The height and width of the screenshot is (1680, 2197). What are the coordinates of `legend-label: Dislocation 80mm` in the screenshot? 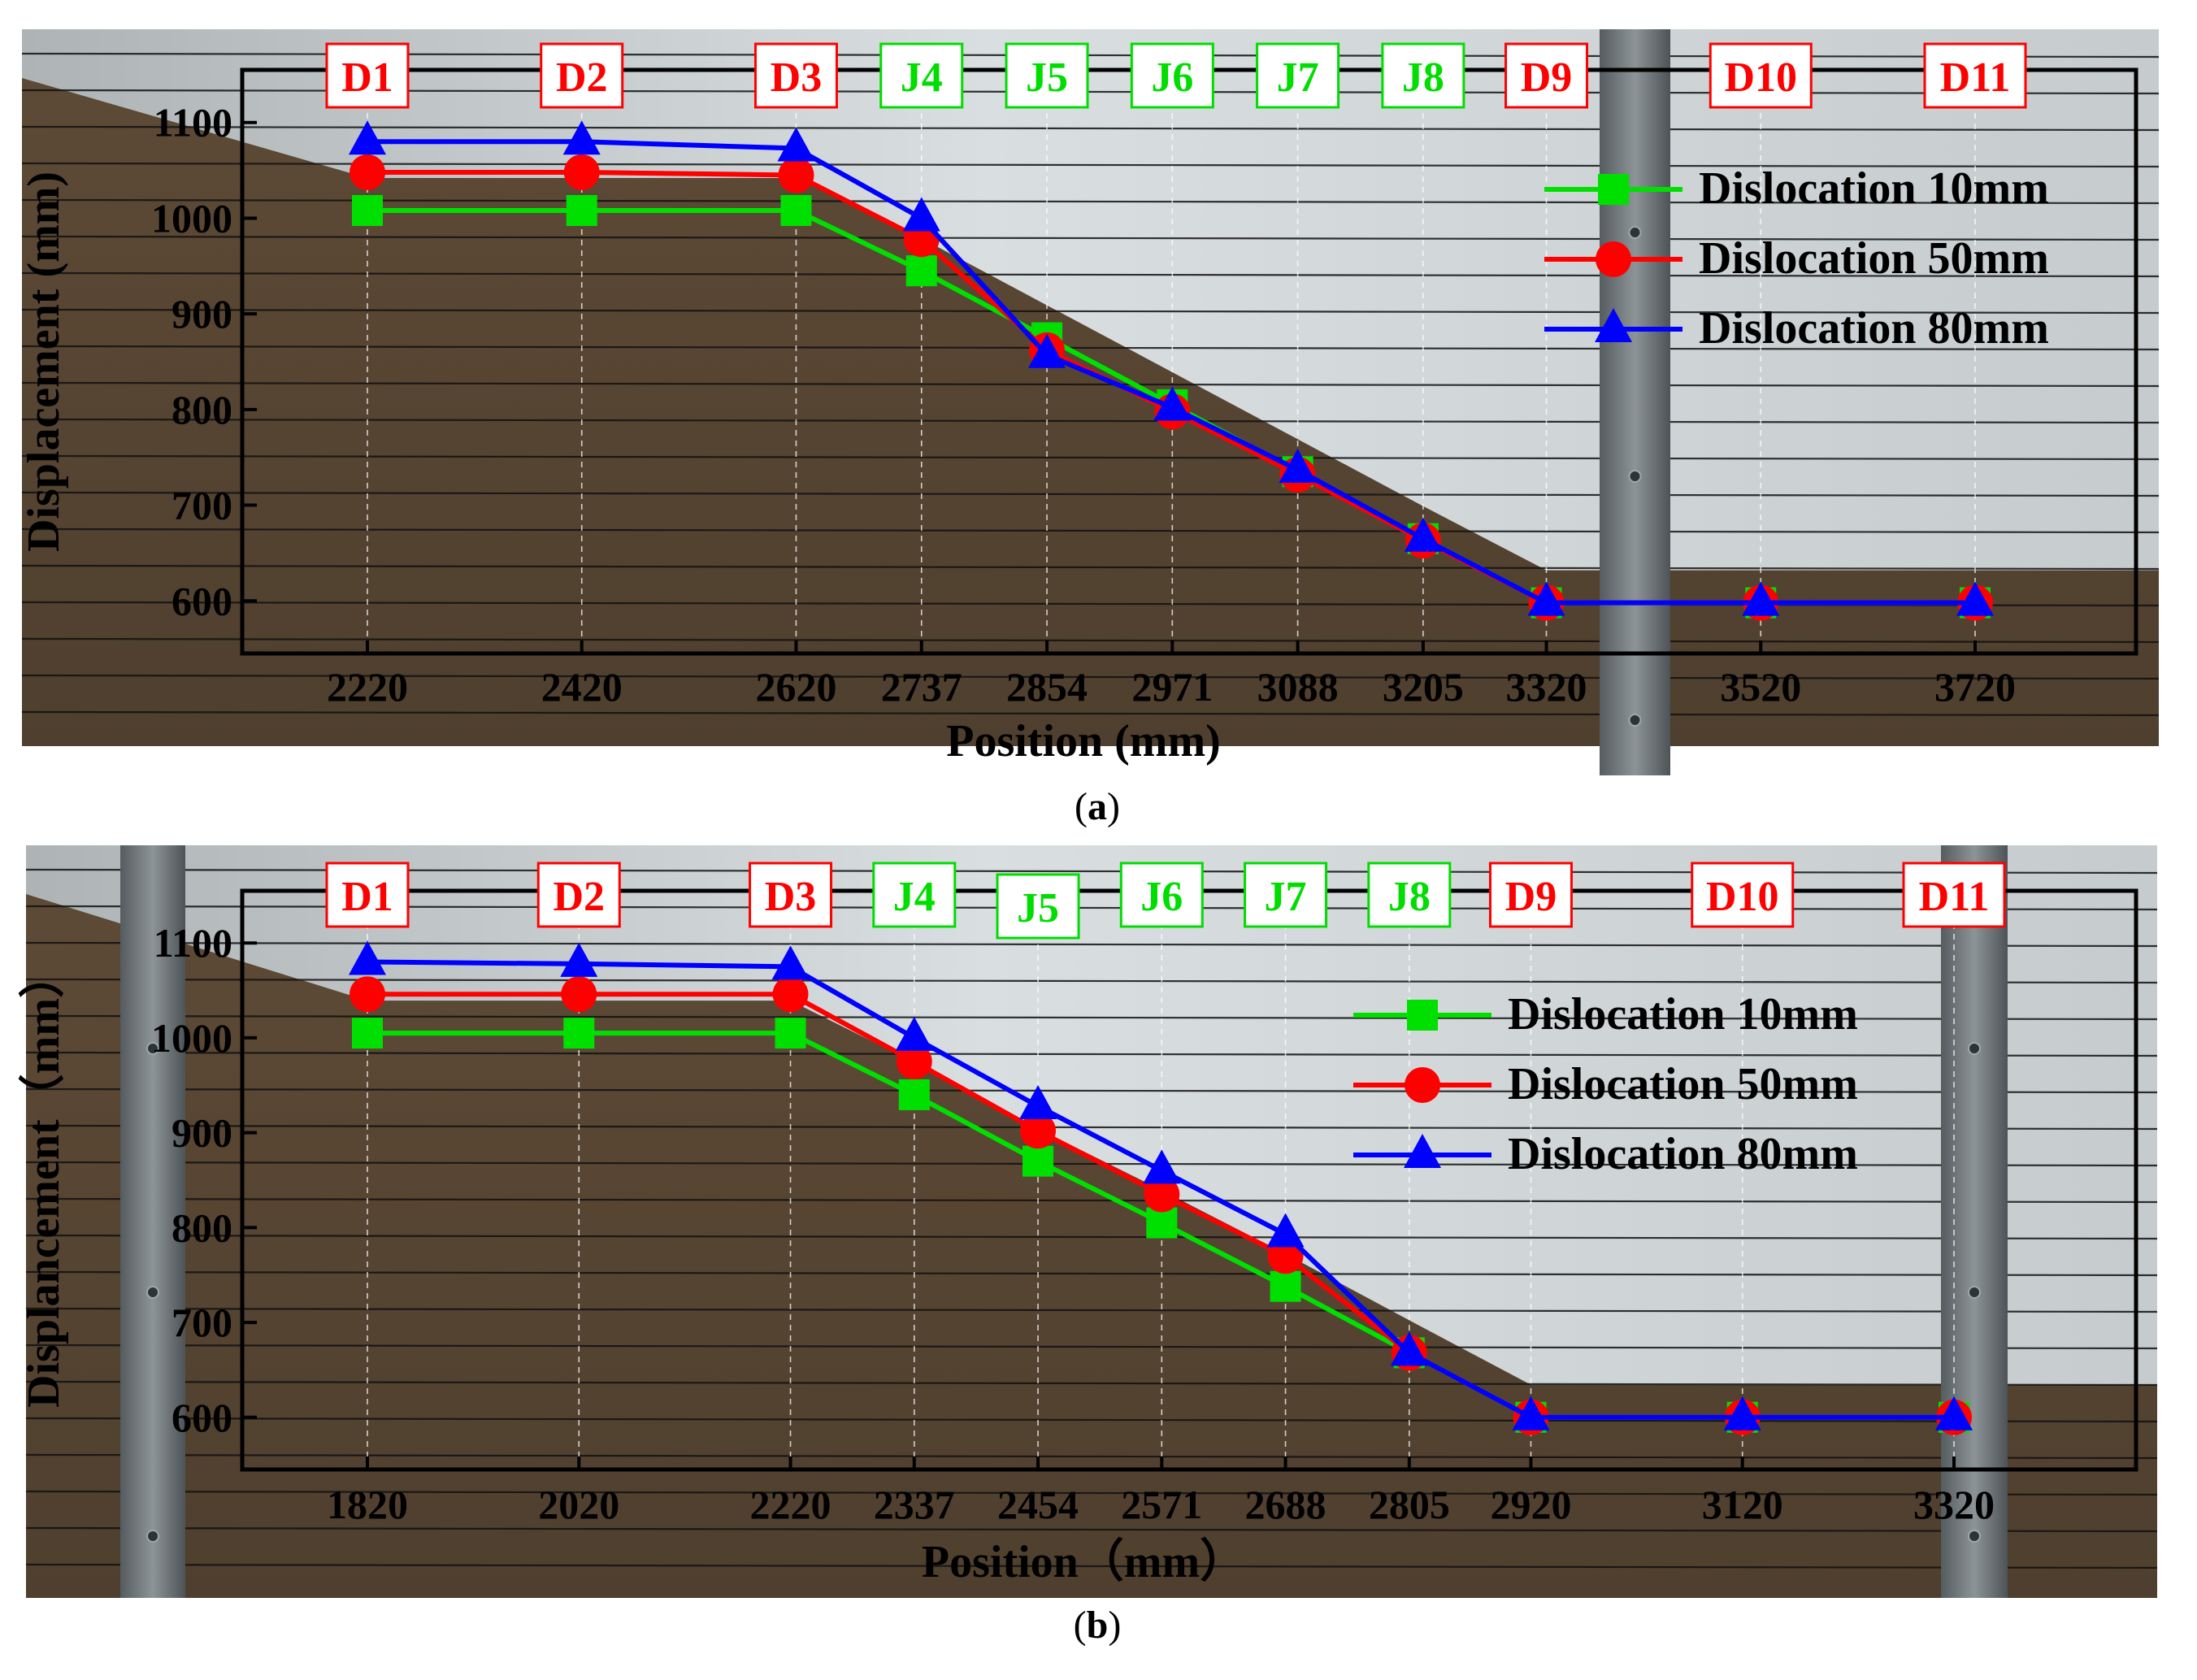 It's located at (1683, 1154).